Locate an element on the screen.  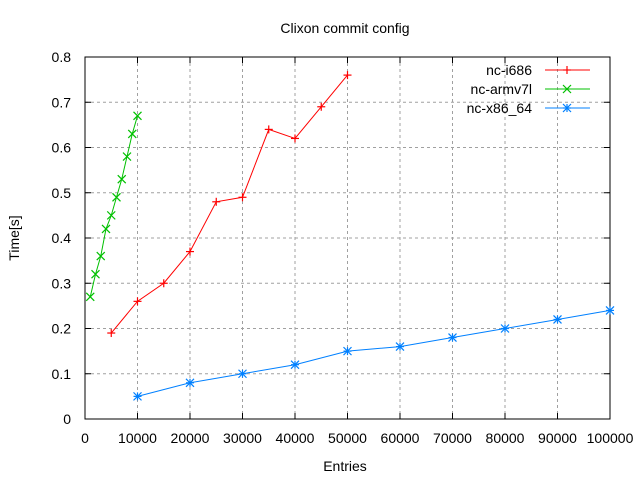
y-tick-label: 0.7 is located at coordinates (62, 102).